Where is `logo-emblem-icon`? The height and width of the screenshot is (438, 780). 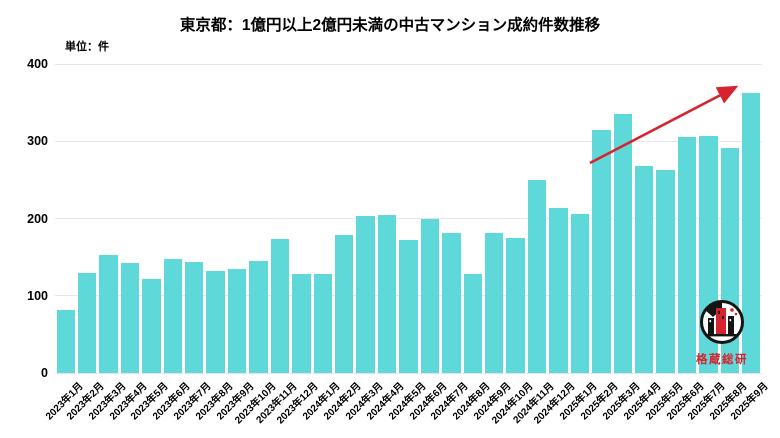
logo-emblem-icon is located at coordinates (722, 322).